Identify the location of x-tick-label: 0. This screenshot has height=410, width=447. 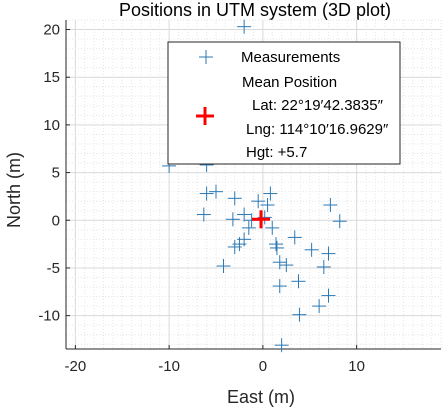
(263, 366).